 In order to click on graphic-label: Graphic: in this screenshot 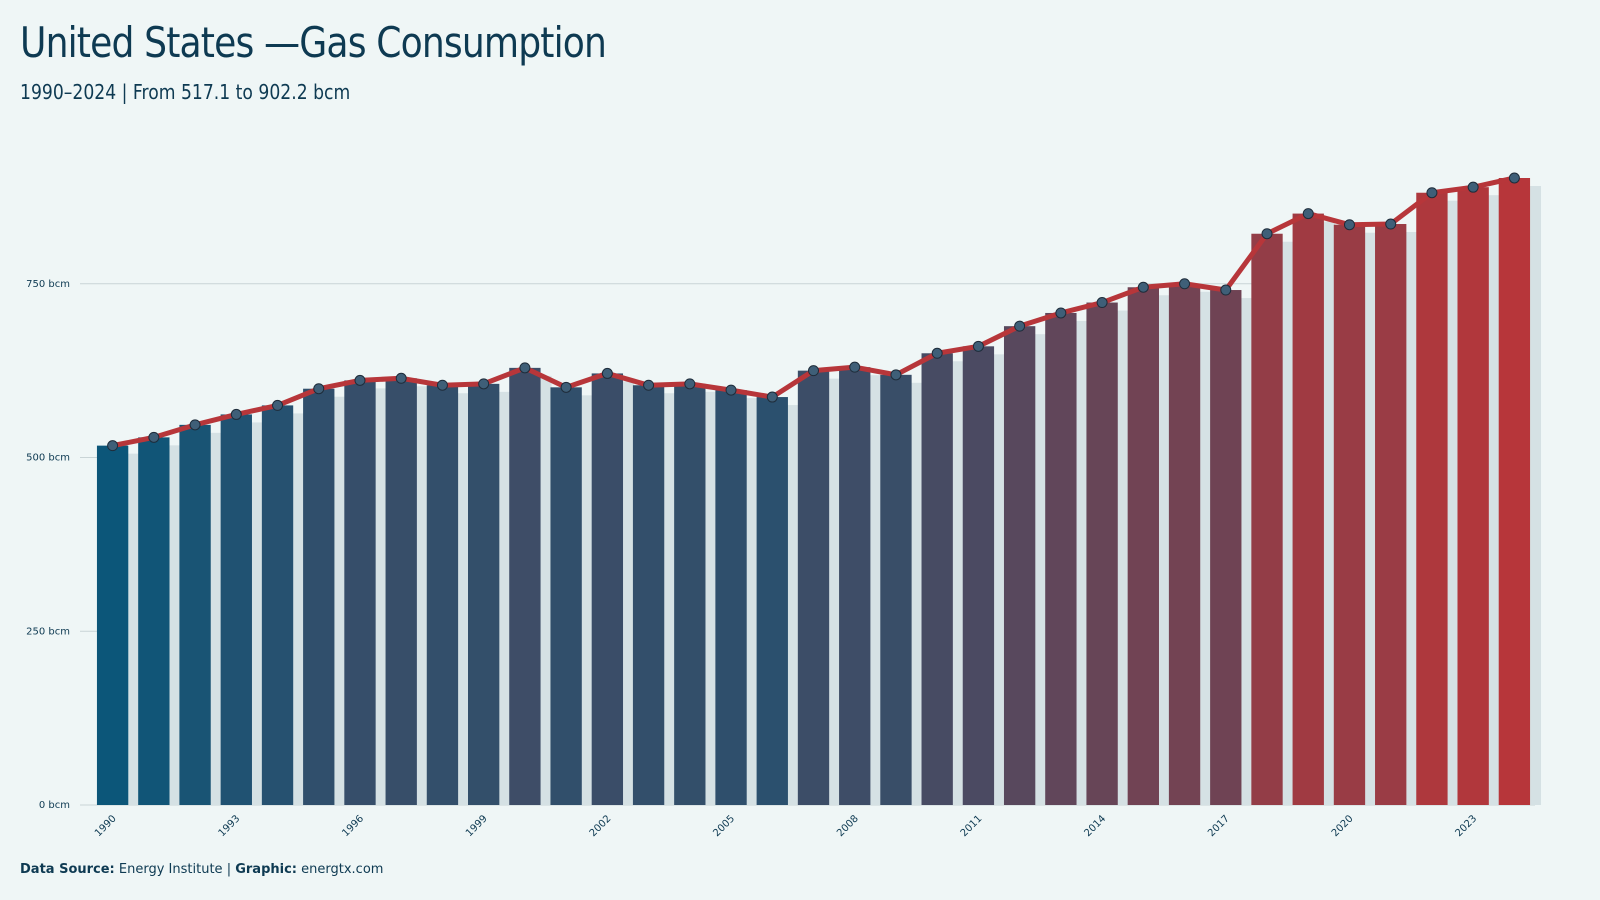, I will do `click(266, 869)`.